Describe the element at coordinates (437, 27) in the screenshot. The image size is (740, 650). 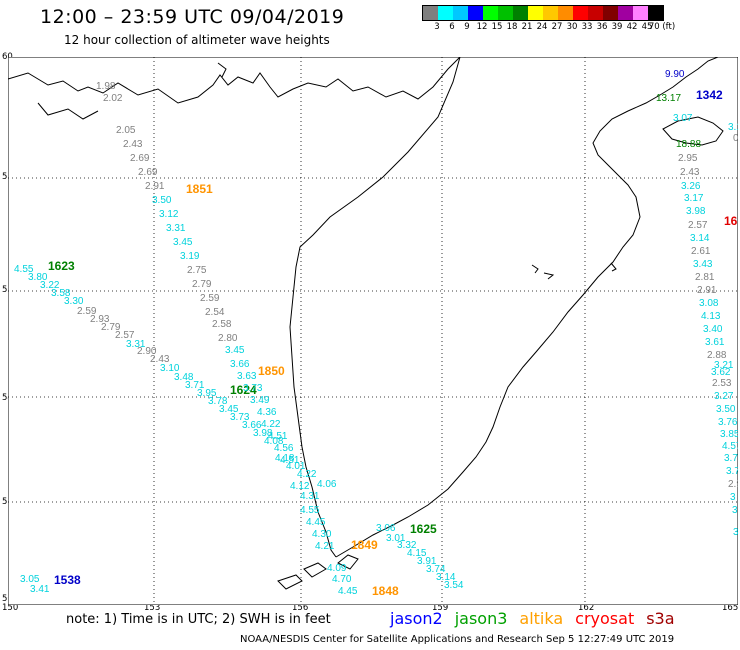
I see `scale-label: 3` at that location.